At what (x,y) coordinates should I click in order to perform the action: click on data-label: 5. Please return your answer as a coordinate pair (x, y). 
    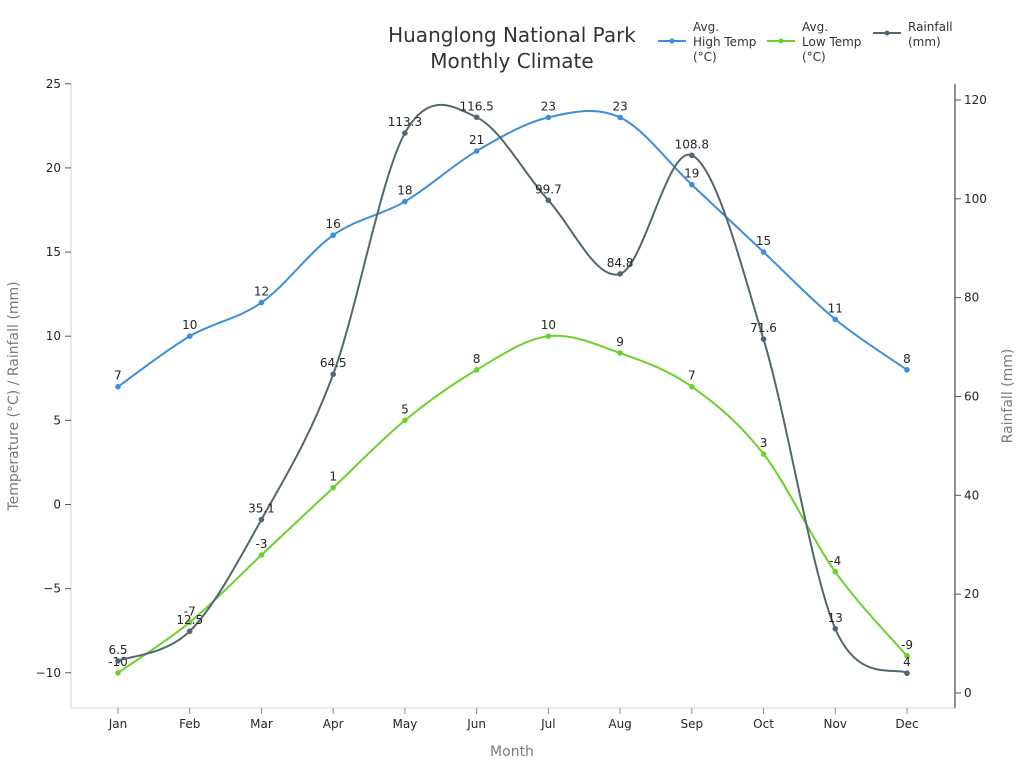
    Looking at the image, I should click on (405, 409).